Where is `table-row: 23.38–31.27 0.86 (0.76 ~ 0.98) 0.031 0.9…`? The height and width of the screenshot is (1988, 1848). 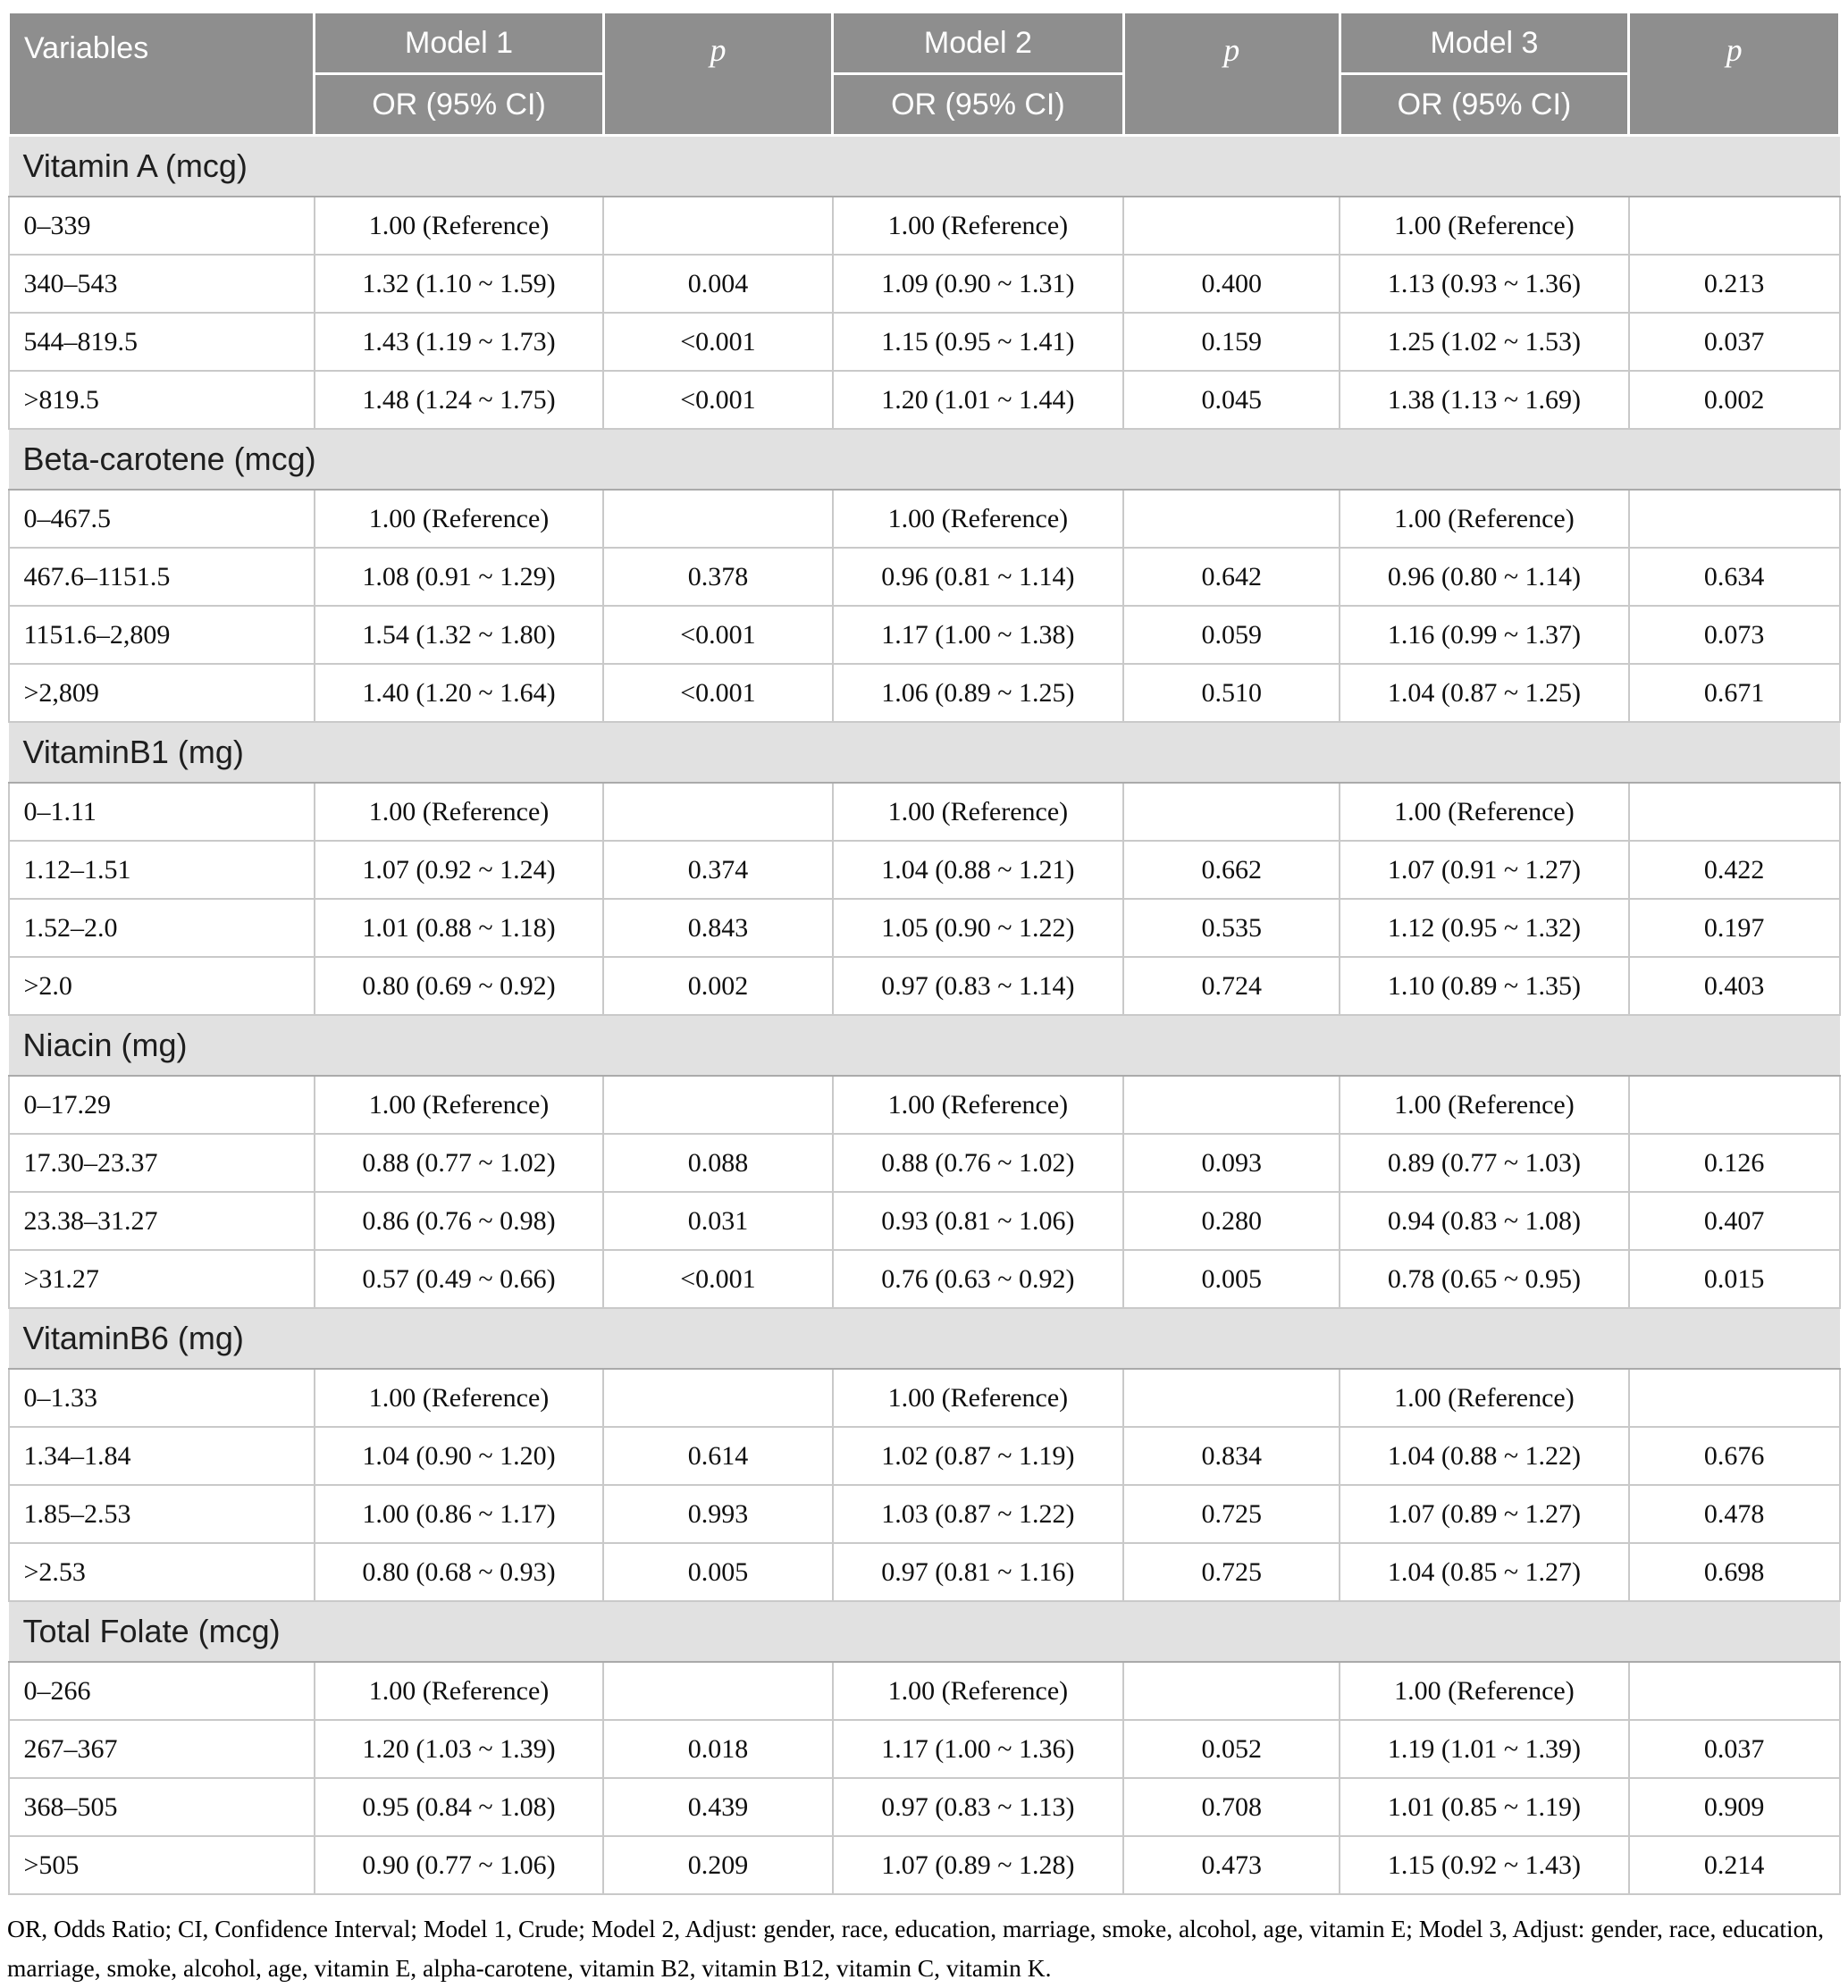 table-row: 23.38–31.27 0.86 (0.76 ~ 0.98) 0.031 0.9… is located at coordinates (924, 1221).